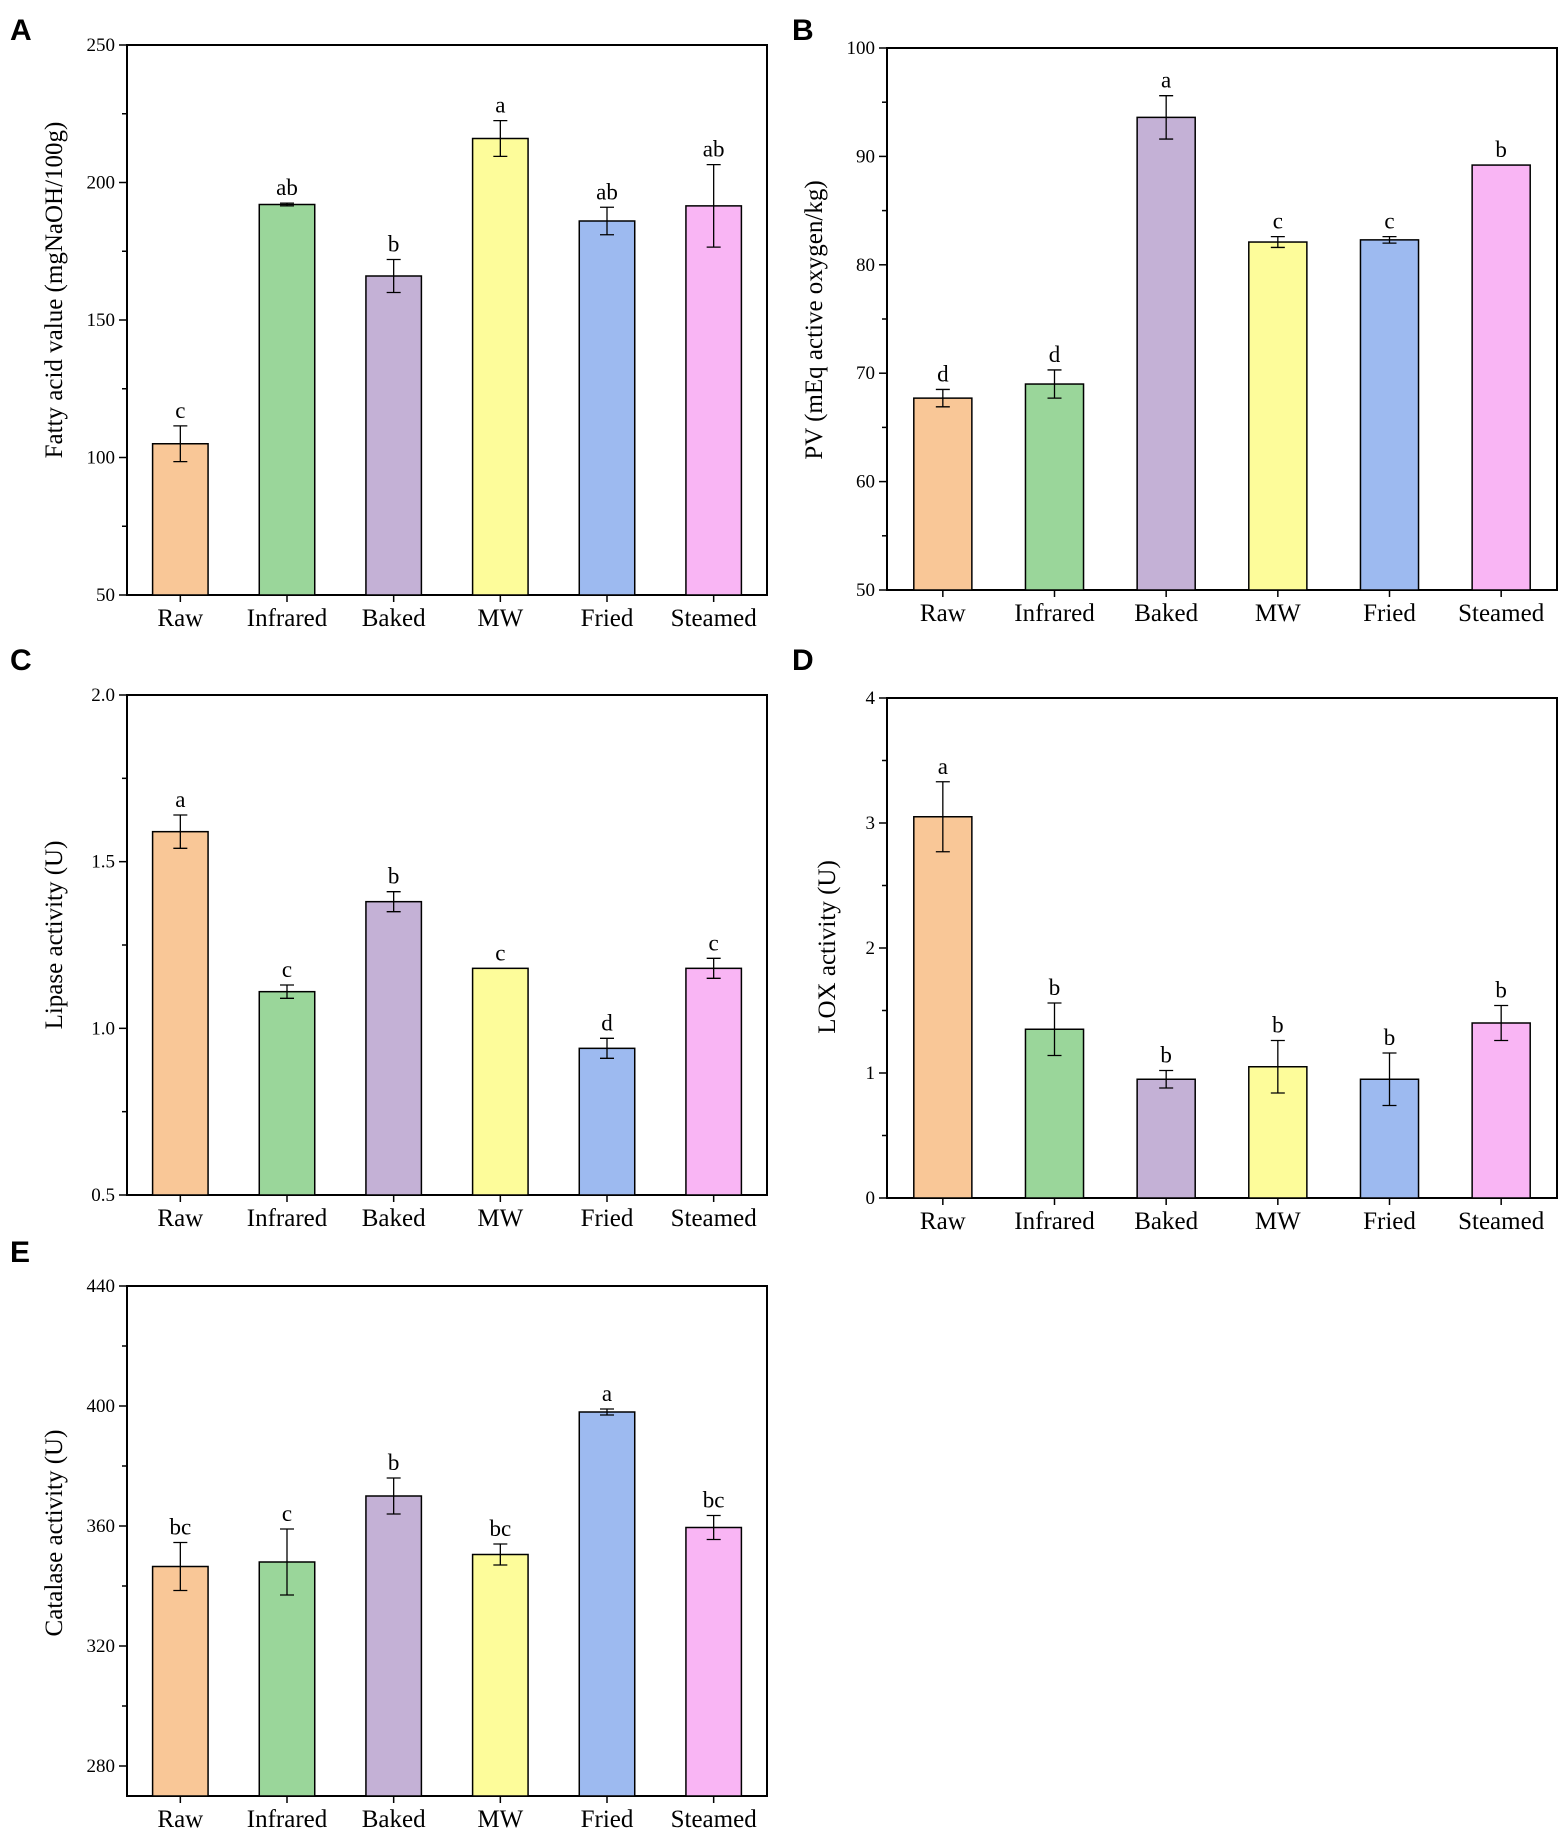 The height and width of the screenshot is (1833, 1562). Describe the element at coordinates (943, 613) in the screenshot. I see `x-tick-label-b-raw: Raw` at that location.